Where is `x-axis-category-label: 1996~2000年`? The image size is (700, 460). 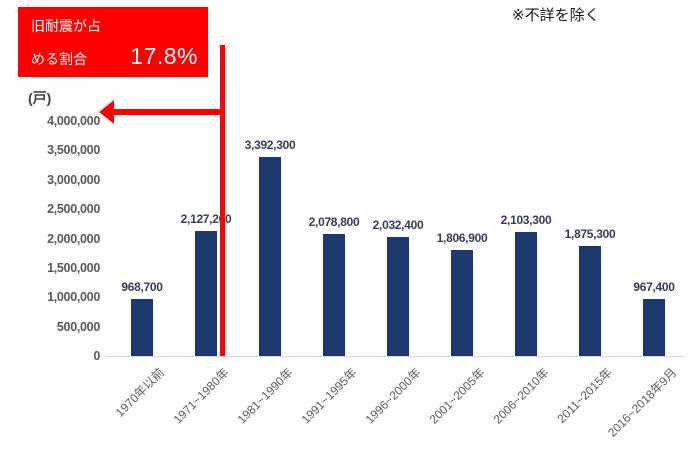 x-axis-category-label: 1996~2000年 is located at coordinates (393, 396).